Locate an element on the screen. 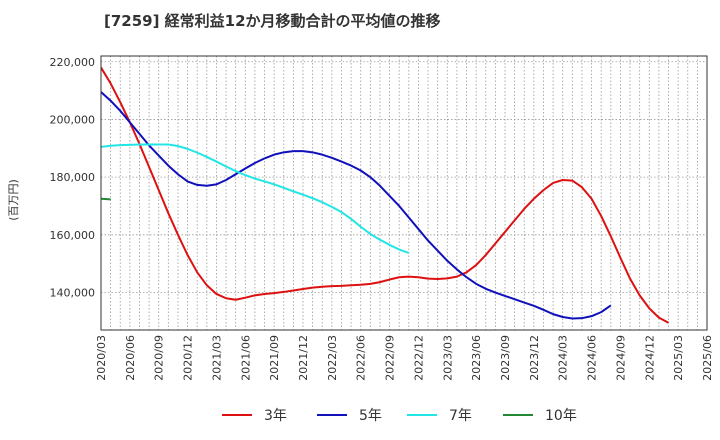 The height and width of the screenshot is (440, 720). y-tick-label: 140,000 is located at coordinates (73, 293).